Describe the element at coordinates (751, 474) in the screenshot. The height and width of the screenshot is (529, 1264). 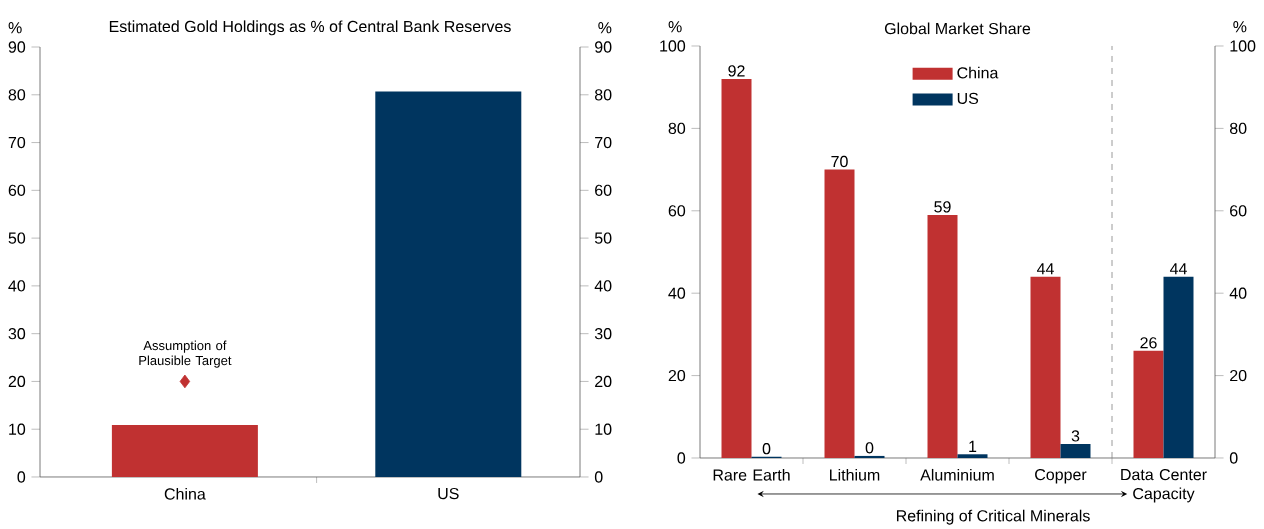
I see `x-tick-label: Rare Earth` at that location.